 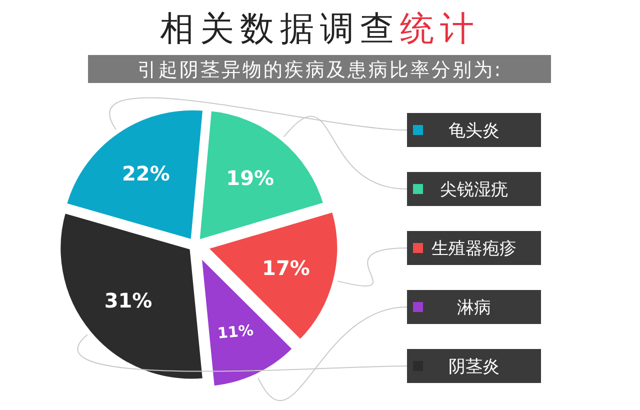 What do you see at coordinates (250, 178) in the screenshot?
I see `data-label: 19%` at bounding box center [250, 178].